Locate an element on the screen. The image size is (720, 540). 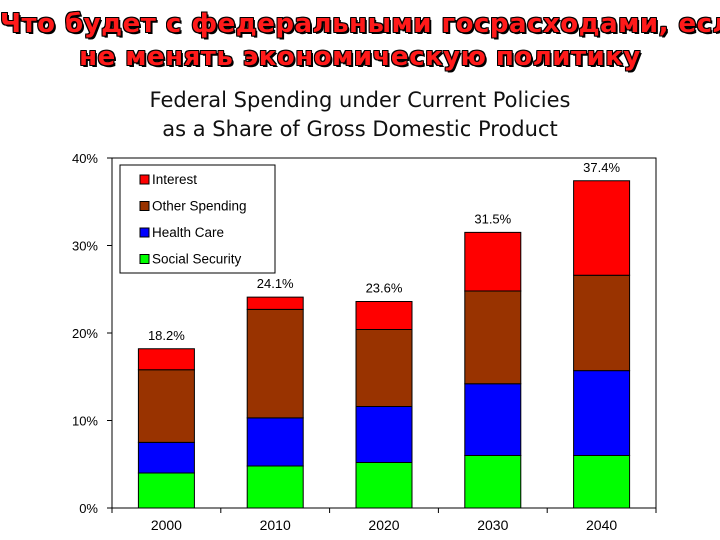
y-tick-label: 20% is located at coordinates (85, 333).